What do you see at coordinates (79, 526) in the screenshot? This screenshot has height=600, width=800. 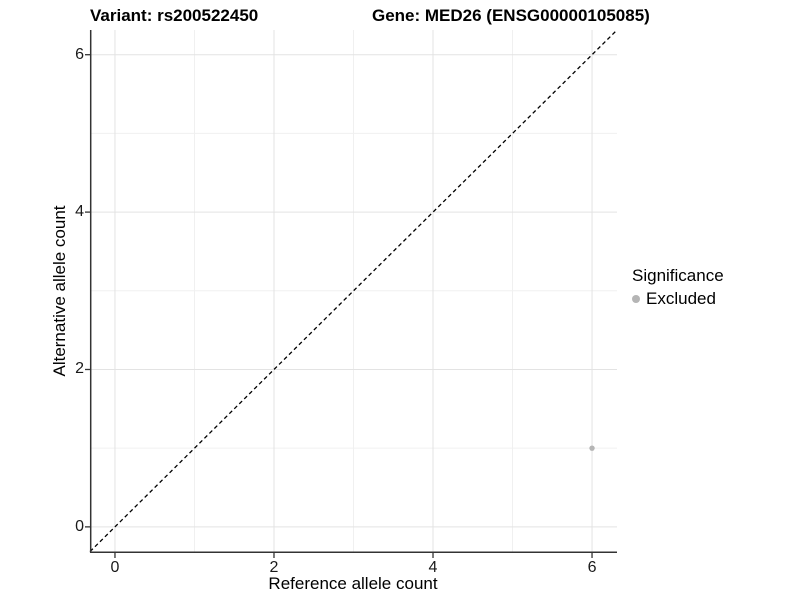 I see `y-tick-label: 0` at bounding box center [79, 526].